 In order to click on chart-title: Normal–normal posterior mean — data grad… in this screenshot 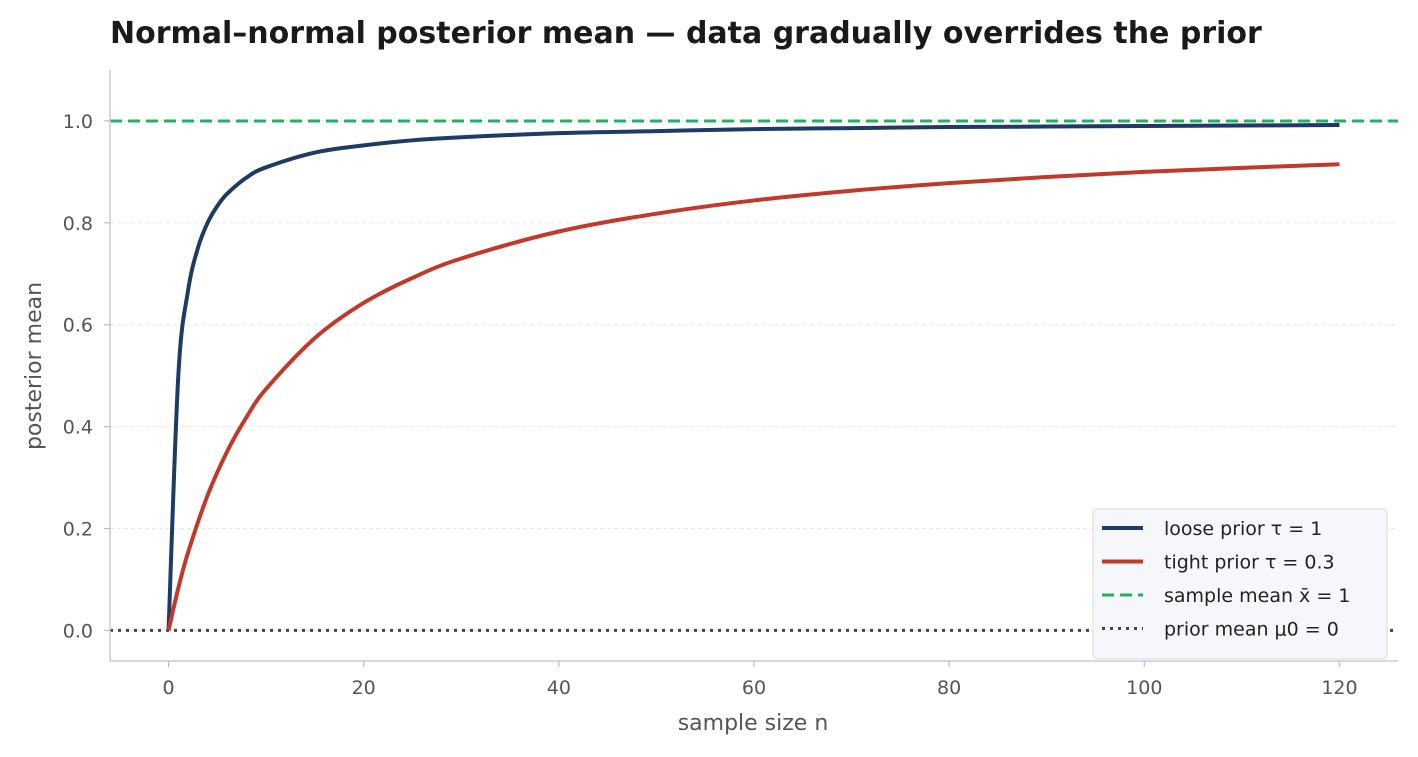, I will do `click(686, 33)`.